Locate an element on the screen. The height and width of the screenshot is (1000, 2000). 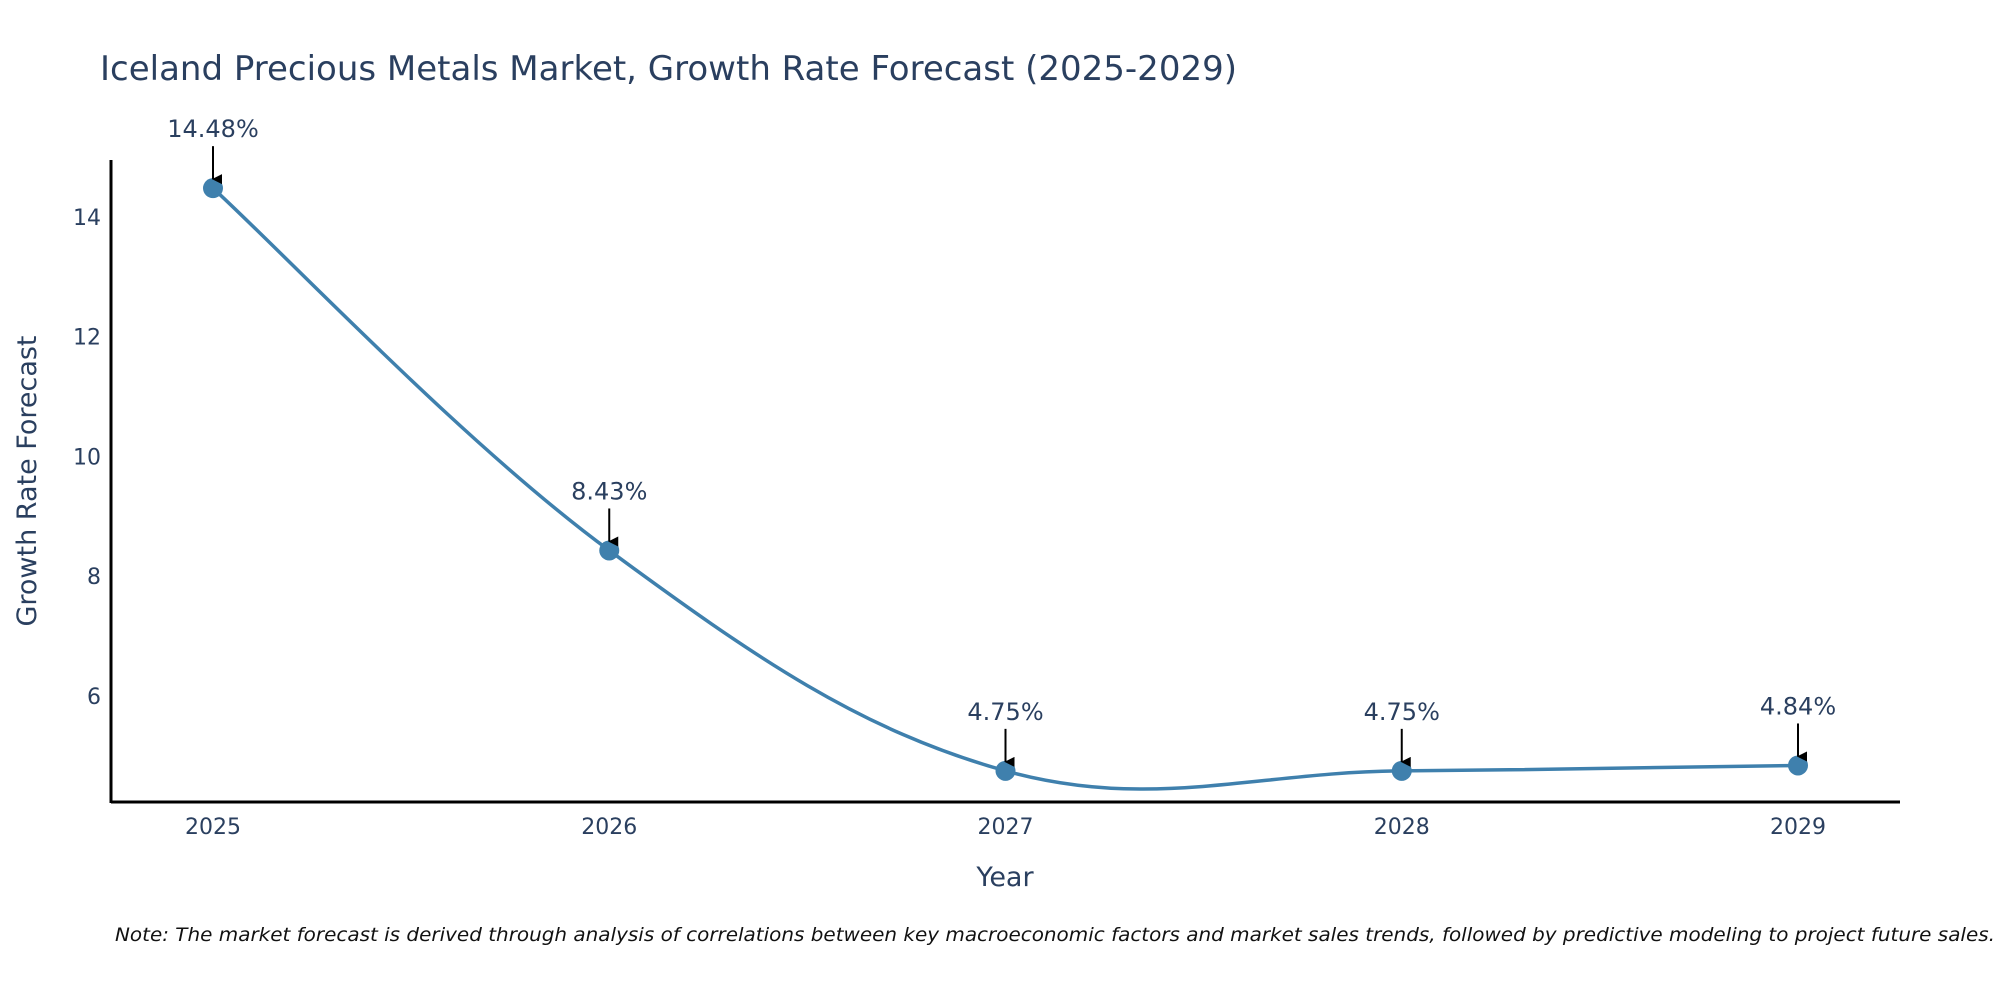
y-ticks: 6 8 10 12 14 is located at coordinates (87, 458).